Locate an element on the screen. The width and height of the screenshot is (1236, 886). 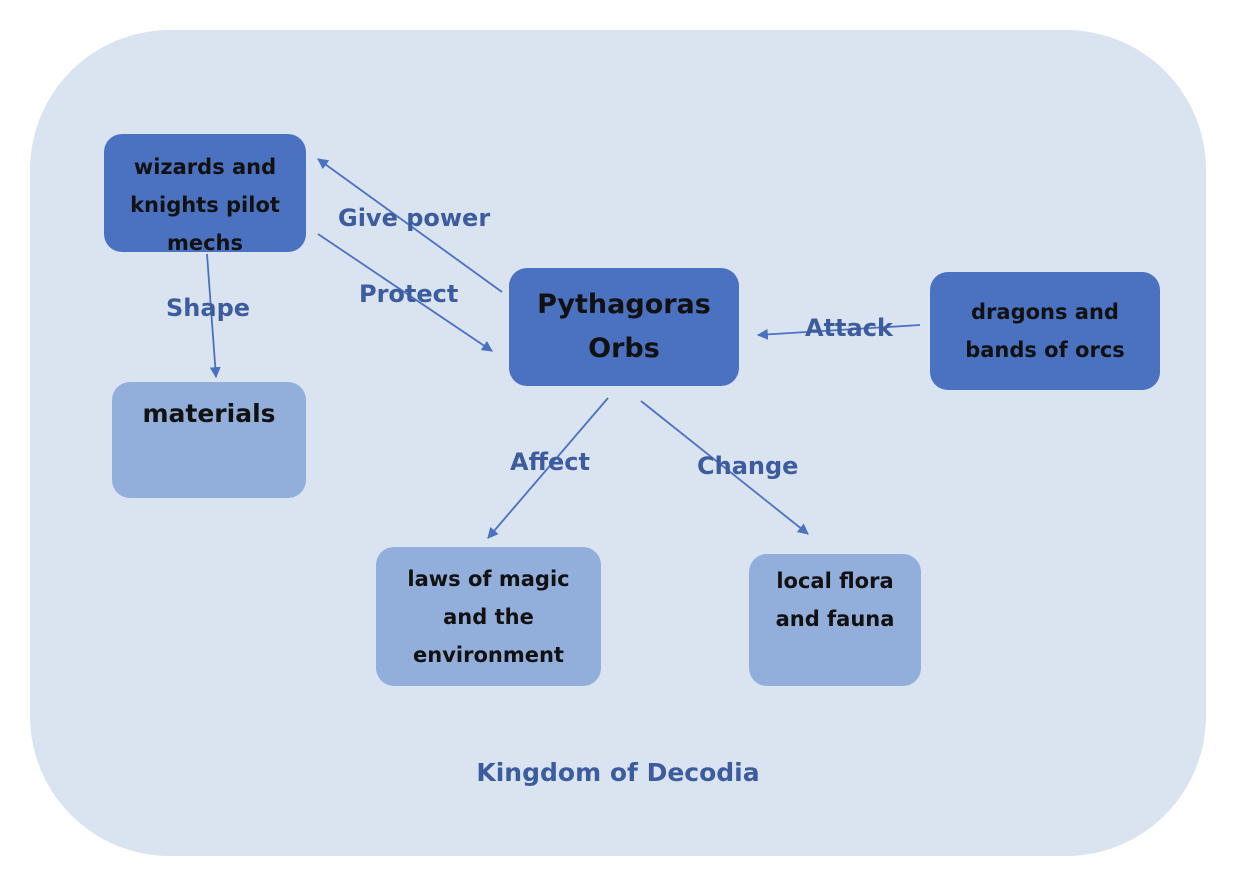
node-line: environment is located at coordinates (488, 654).